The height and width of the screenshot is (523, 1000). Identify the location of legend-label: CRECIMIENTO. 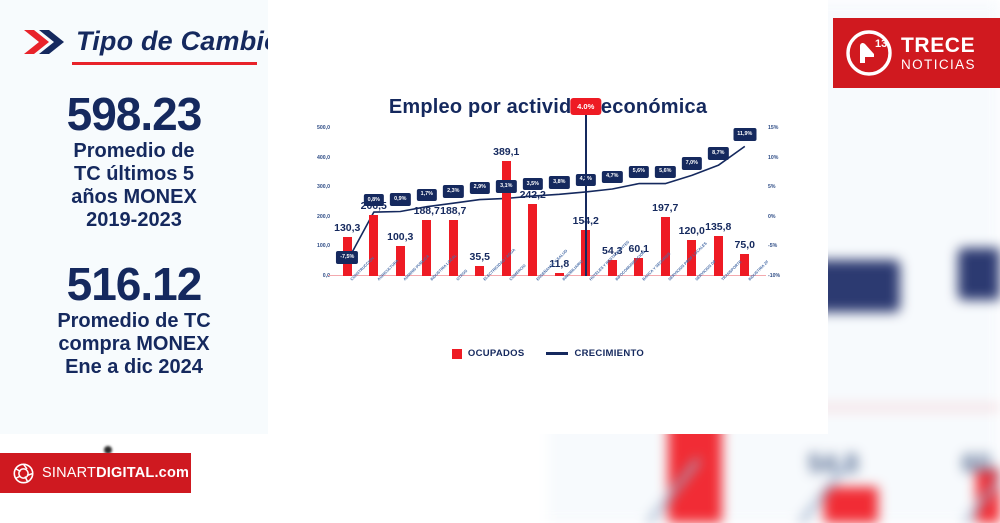
(609, 353).